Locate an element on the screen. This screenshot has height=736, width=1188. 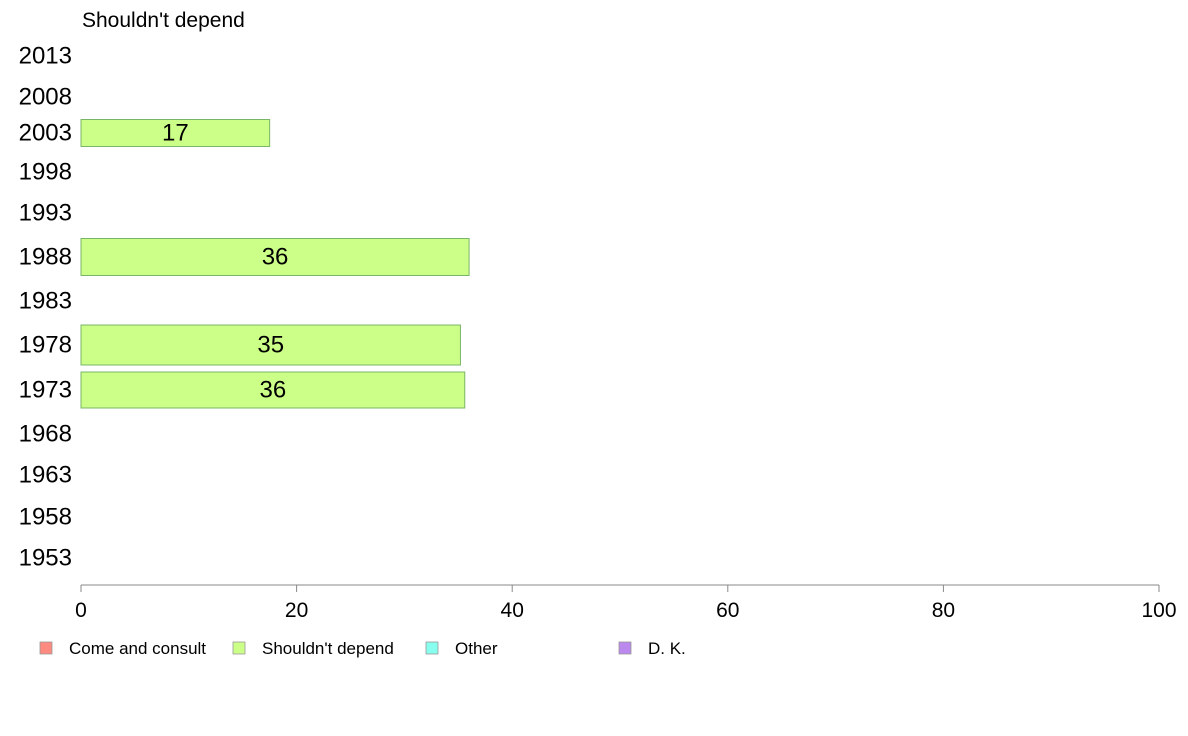
x-tick-label-80: 80 is located at coordinates (943, 610).